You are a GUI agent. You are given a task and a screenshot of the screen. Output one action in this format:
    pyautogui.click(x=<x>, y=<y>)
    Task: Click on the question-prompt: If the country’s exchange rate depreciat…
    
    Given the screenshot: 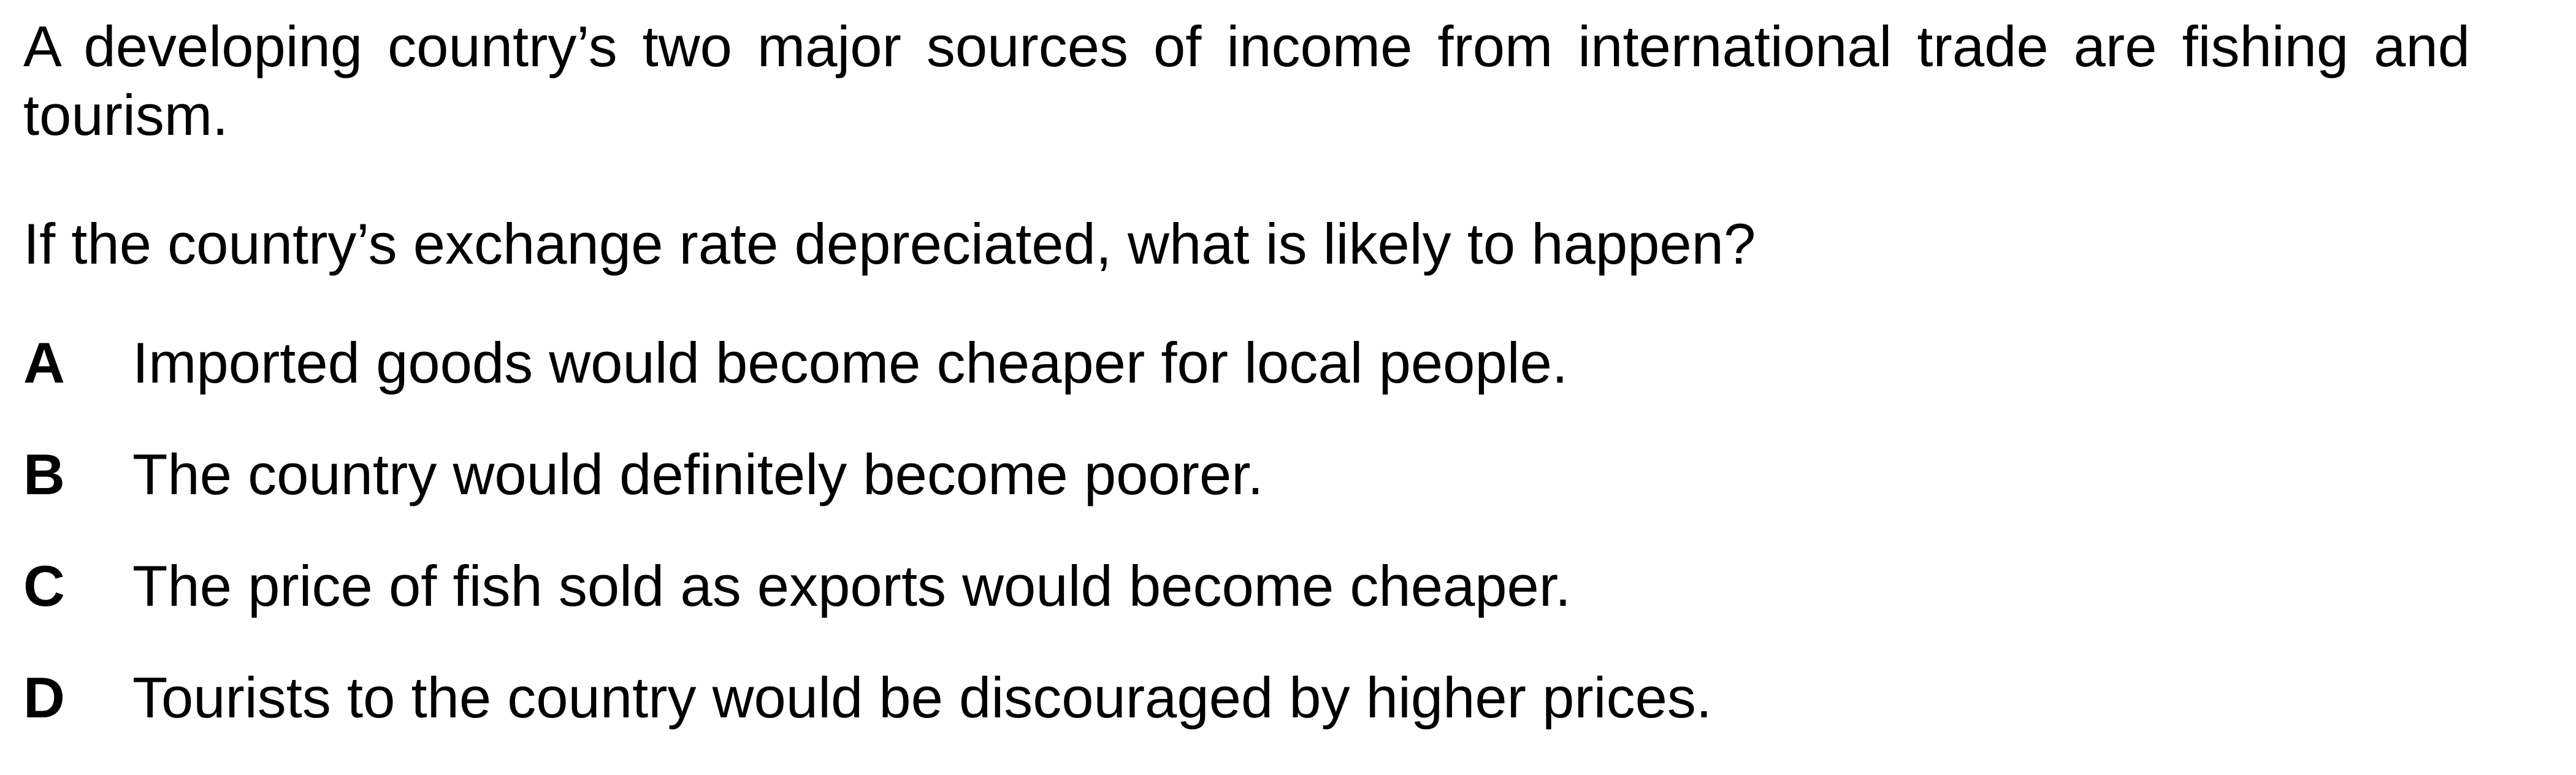 What is the action you would take?
    pyautogui.click(x=889, y=244)
    